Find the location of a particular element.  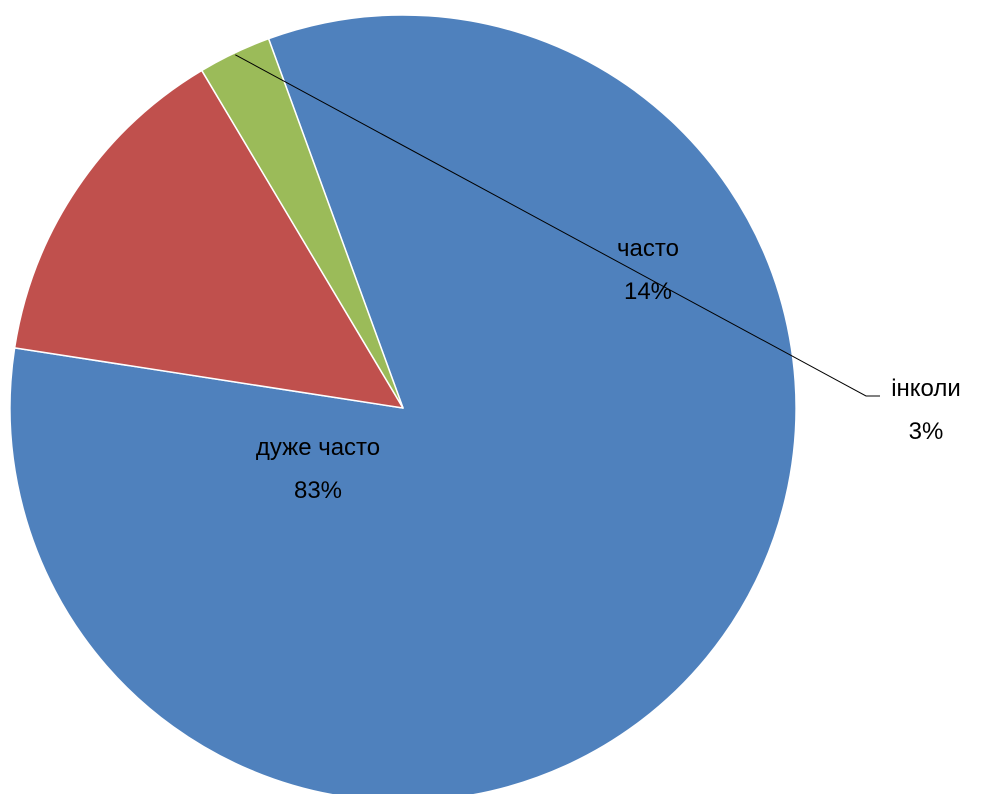

data-label-percent-very-often: 83% is located at coordinates (318, 490).